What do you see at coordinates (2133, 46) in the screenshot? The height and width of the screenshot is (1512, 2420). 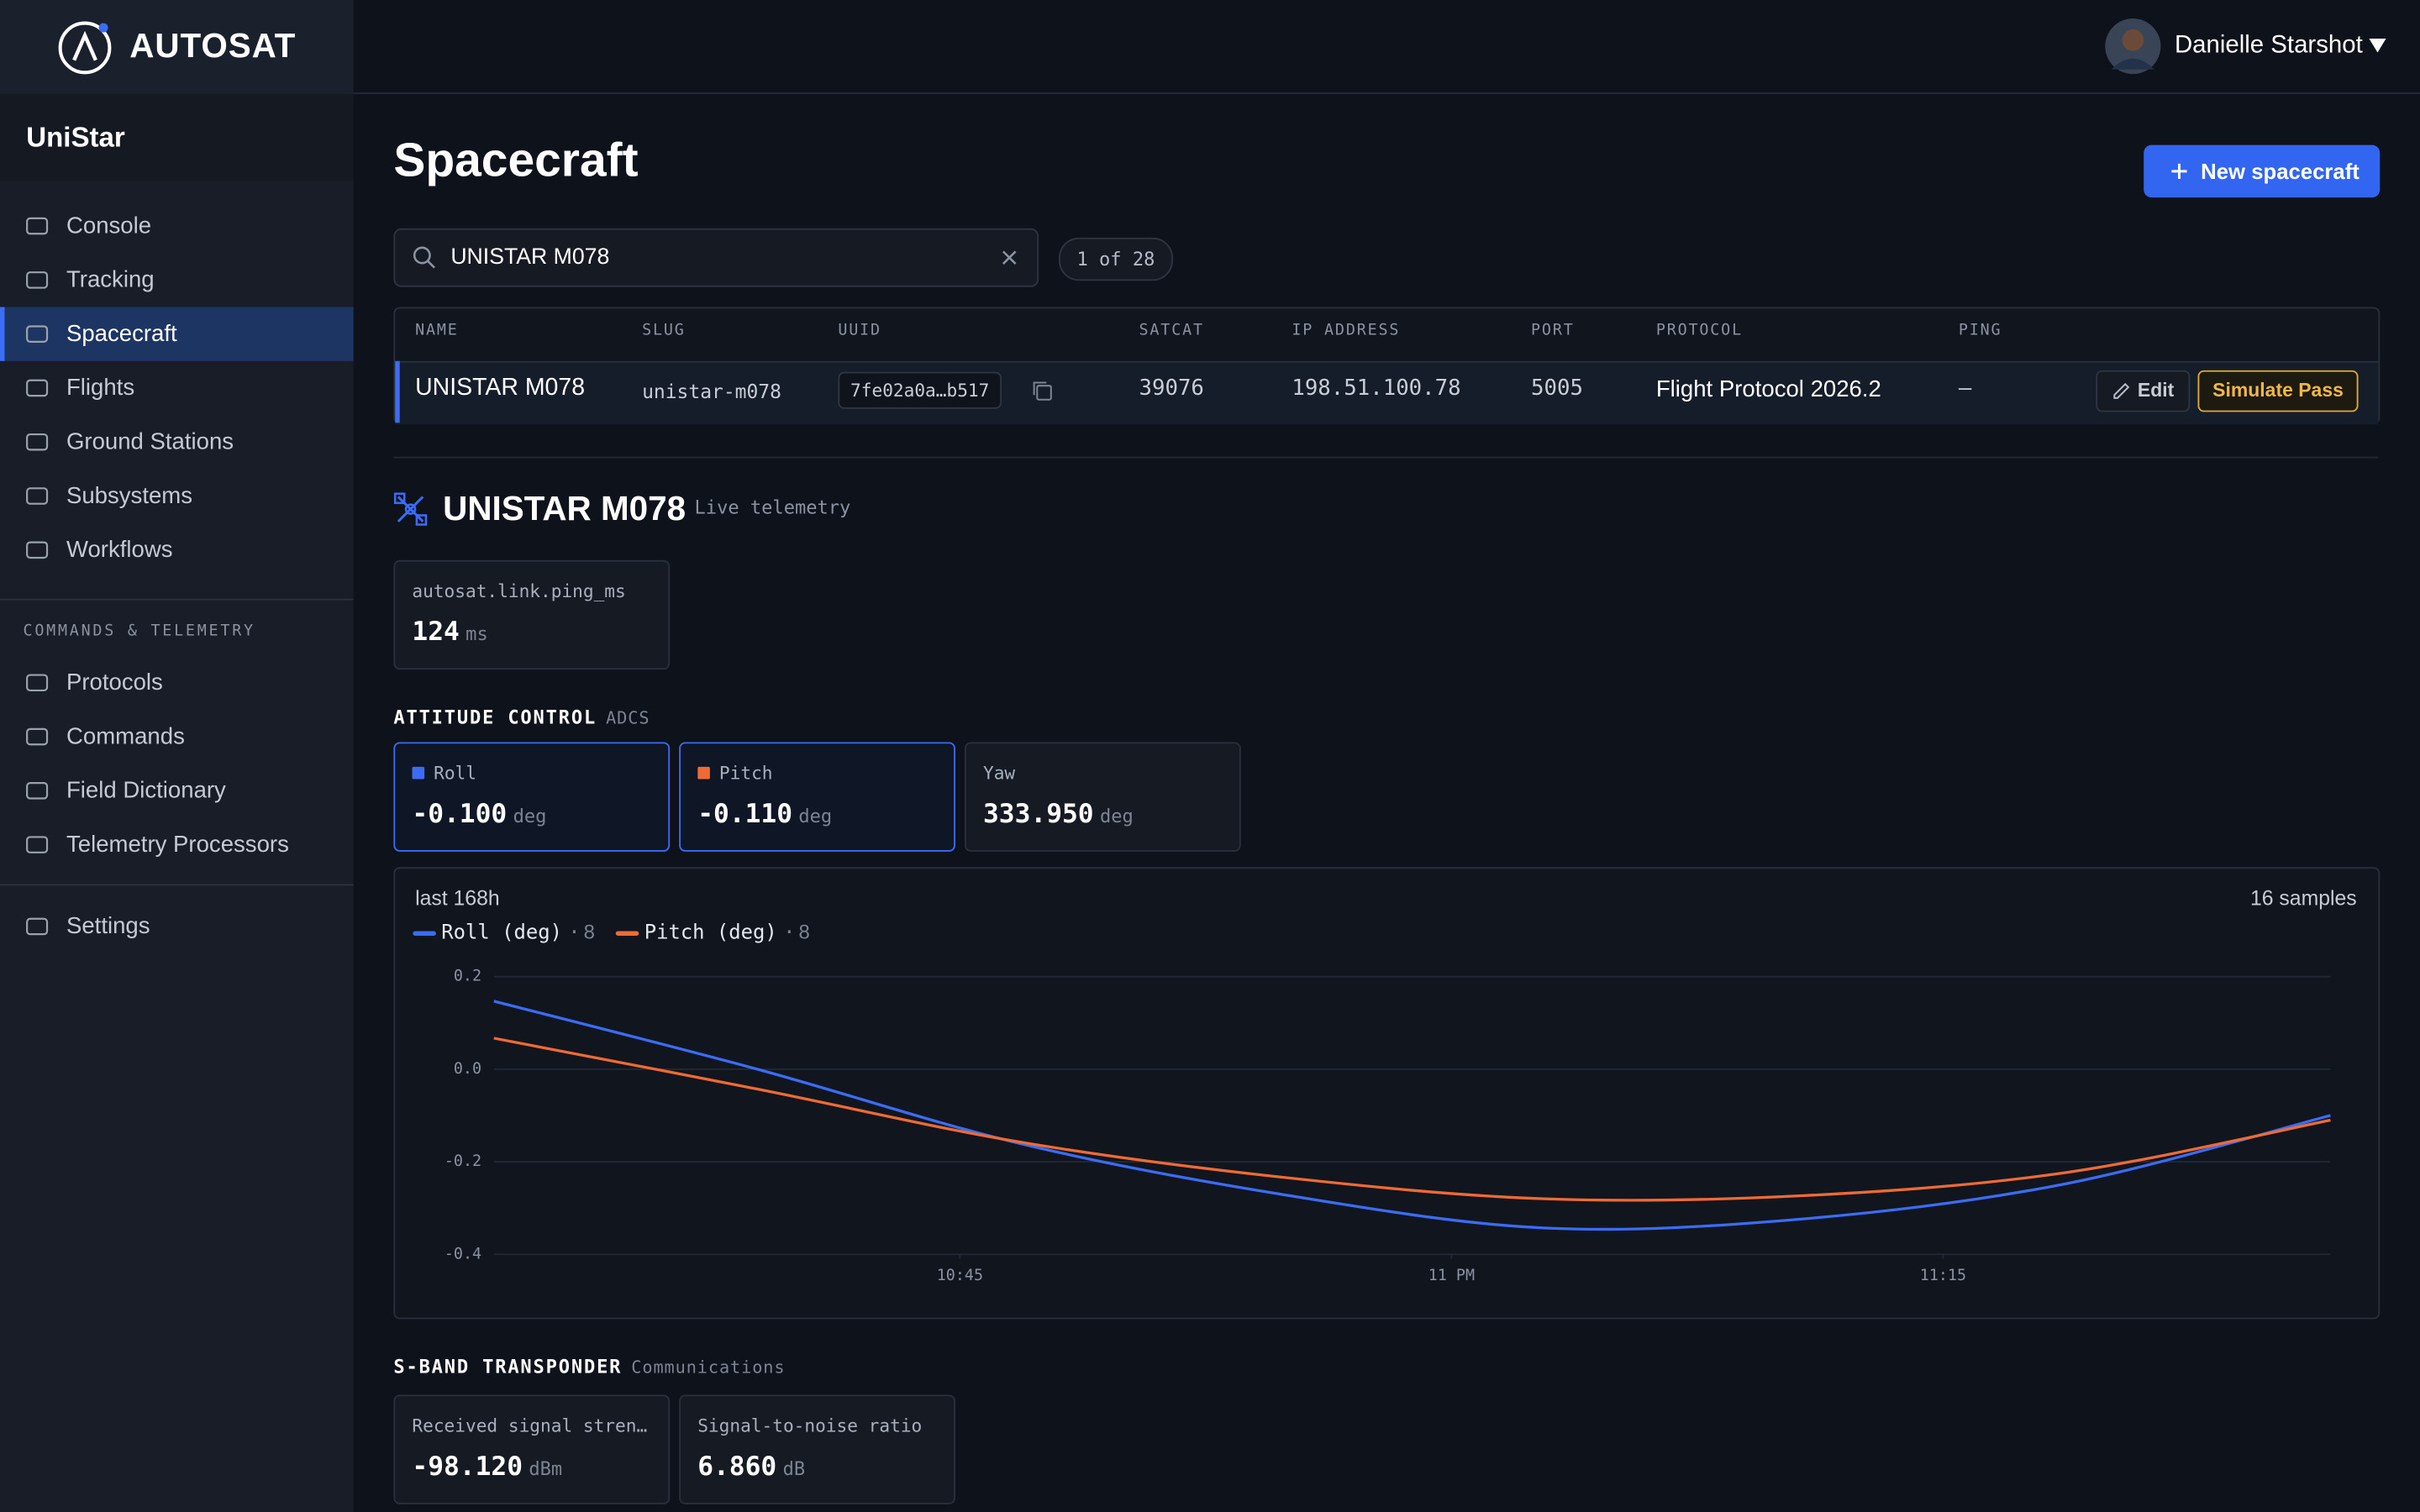 I see `avatar` at bounding box center [2133, 46].